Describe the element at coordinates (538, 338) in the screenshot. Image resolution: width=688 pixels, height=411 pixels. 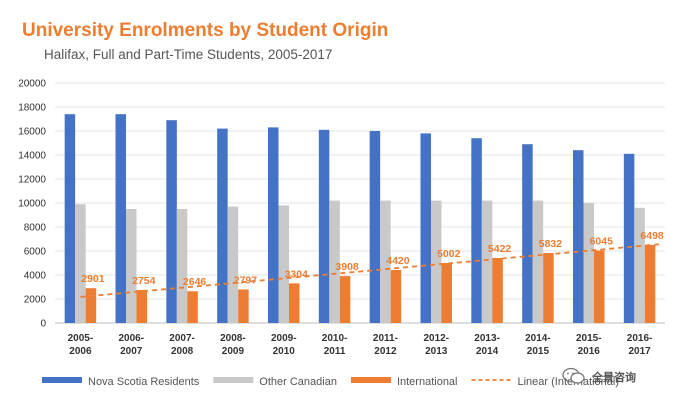
I see `x-tick-label: 2014-` at that location.